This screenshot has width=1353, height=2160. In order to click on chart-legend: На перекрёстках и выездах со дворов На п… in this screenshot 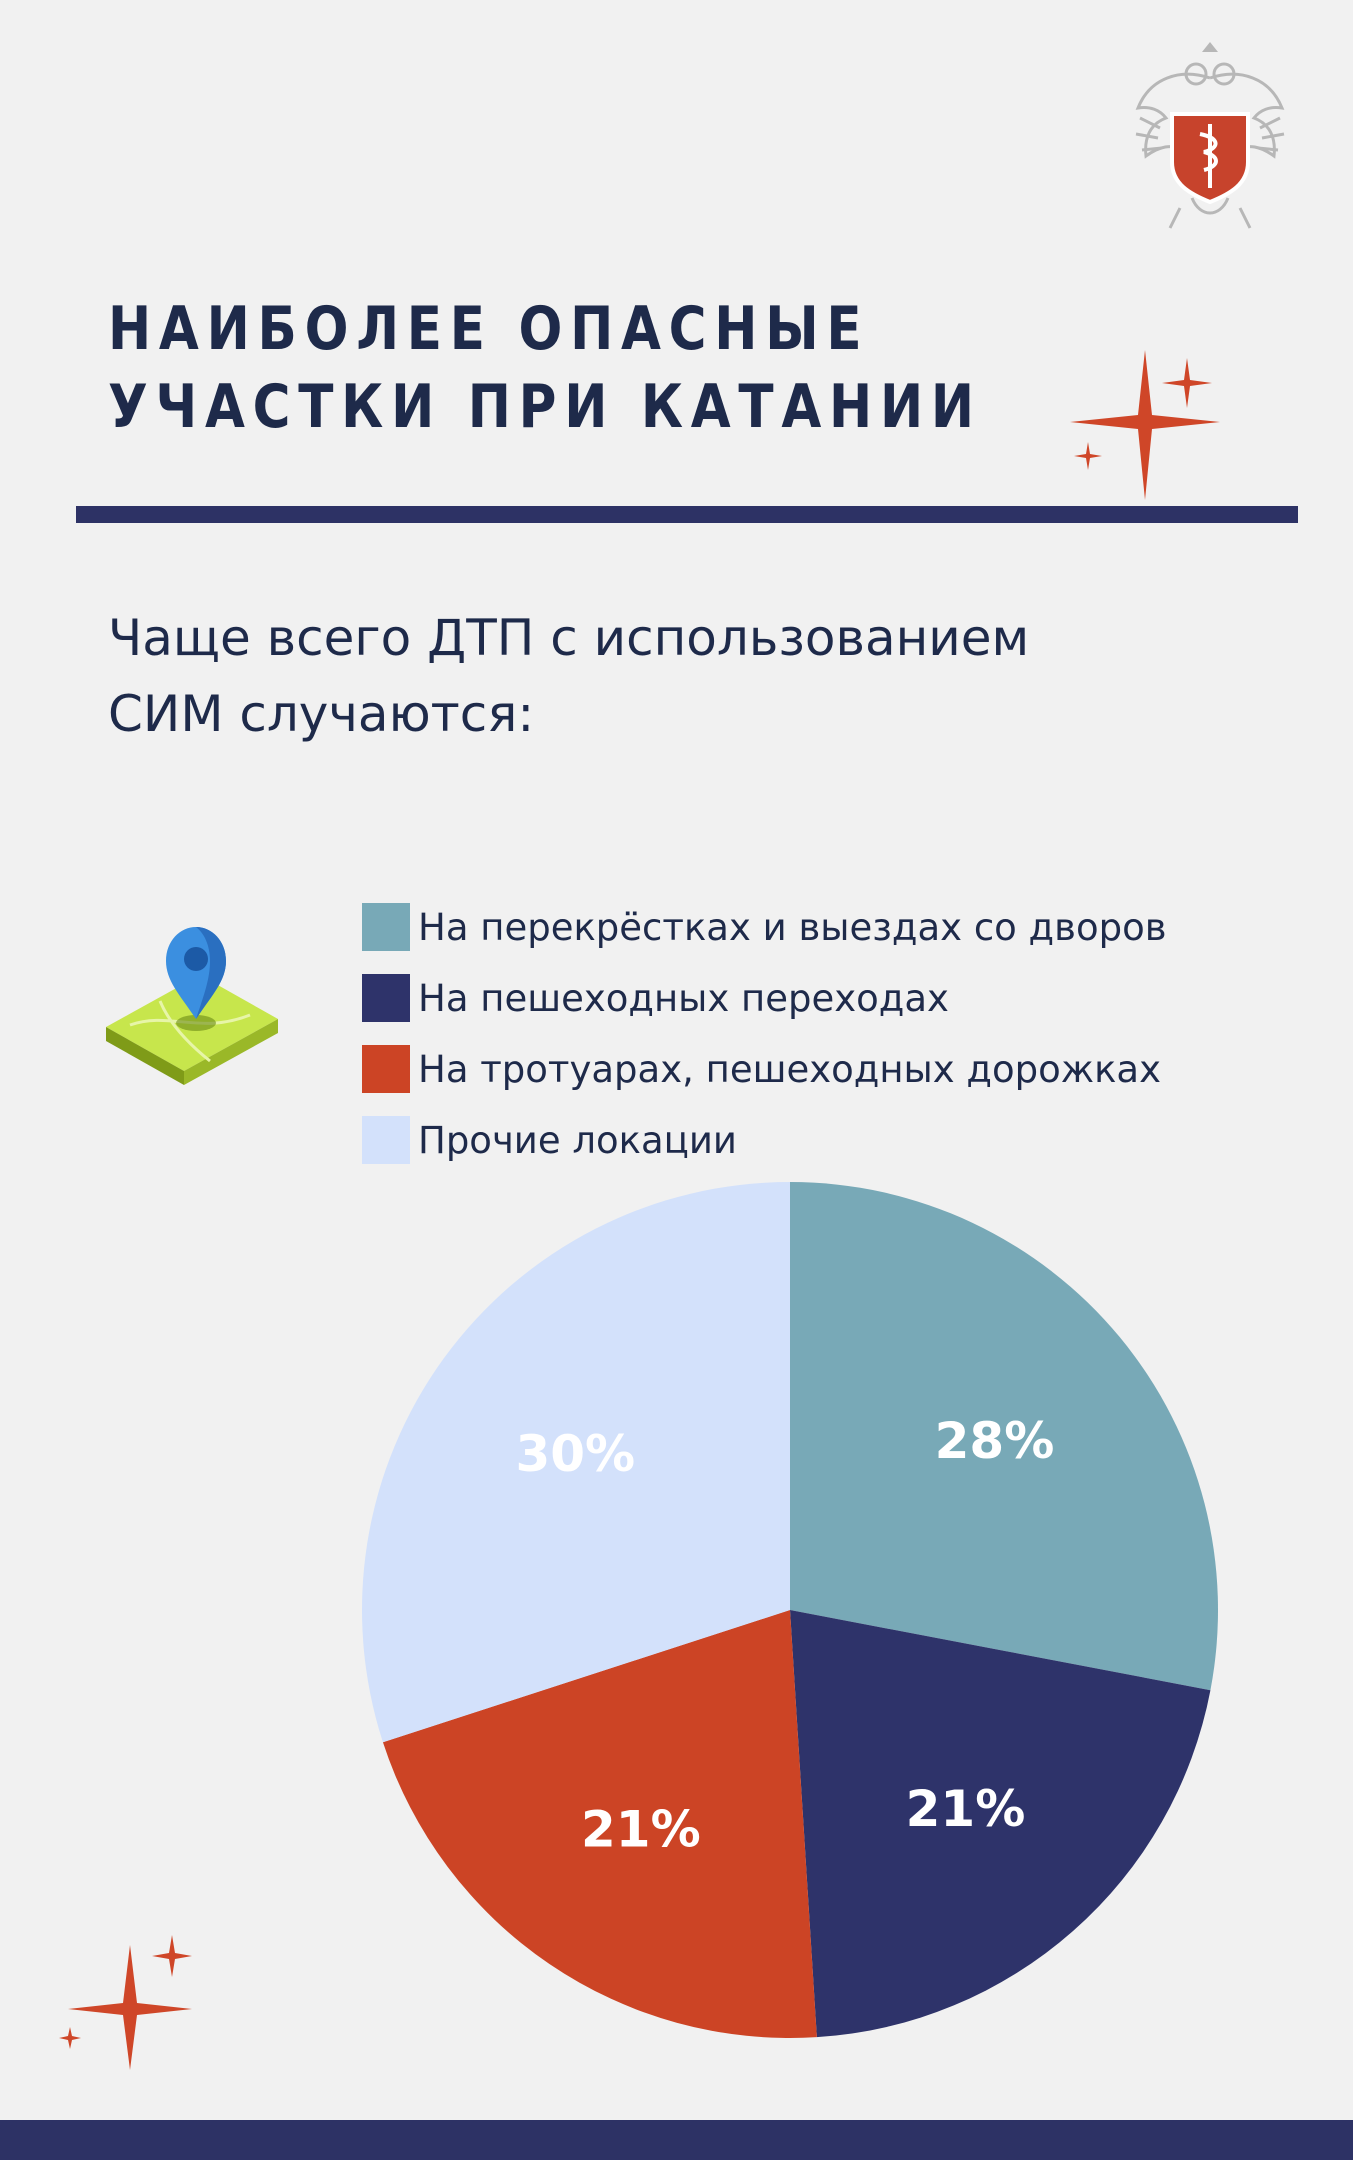, I will do `click(764, 1045)`.